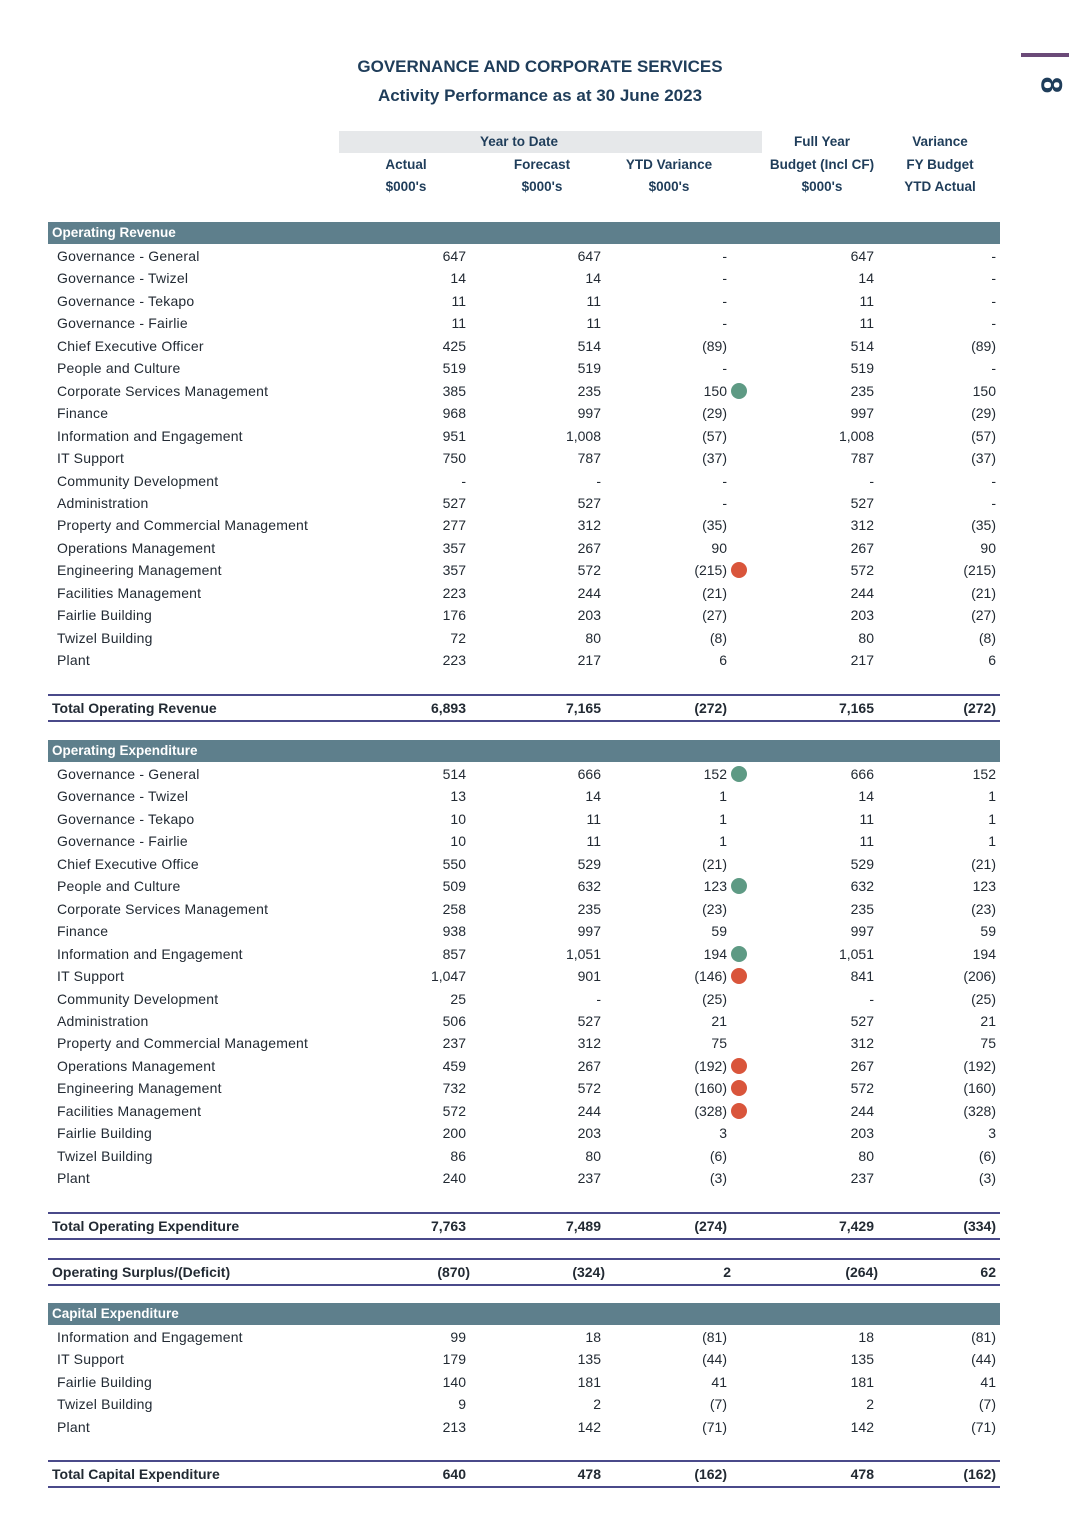  Describe the element at coordinates (862, 615) in the screenshot. I see `cell-budget: 203` at that location.